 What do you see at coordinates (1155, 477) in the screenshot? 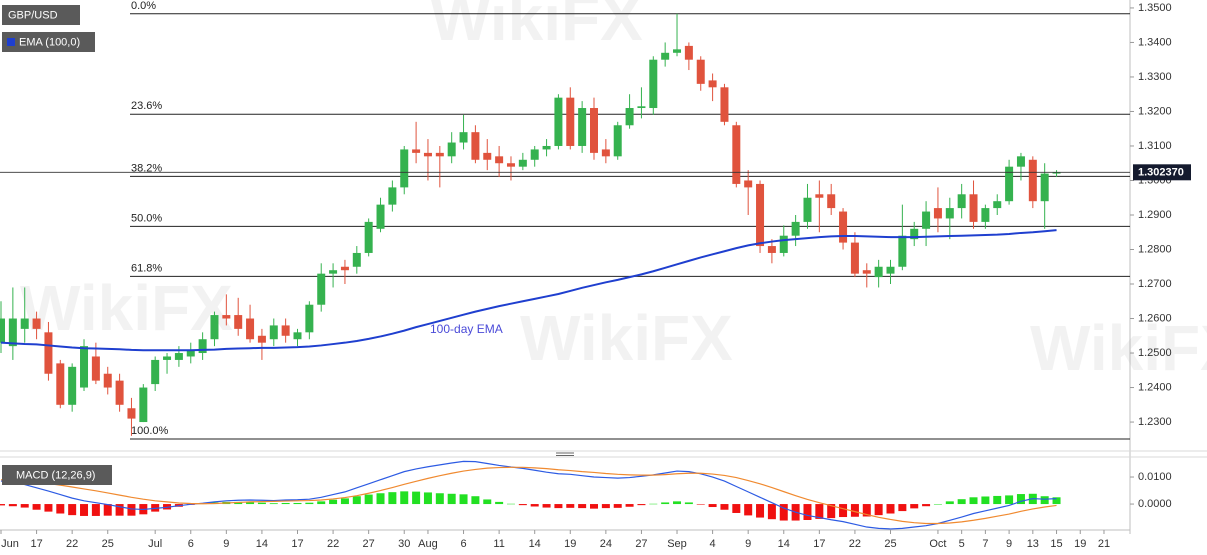
I see `y-tick-label: 0.0100` at bounding box center [1155, 477].